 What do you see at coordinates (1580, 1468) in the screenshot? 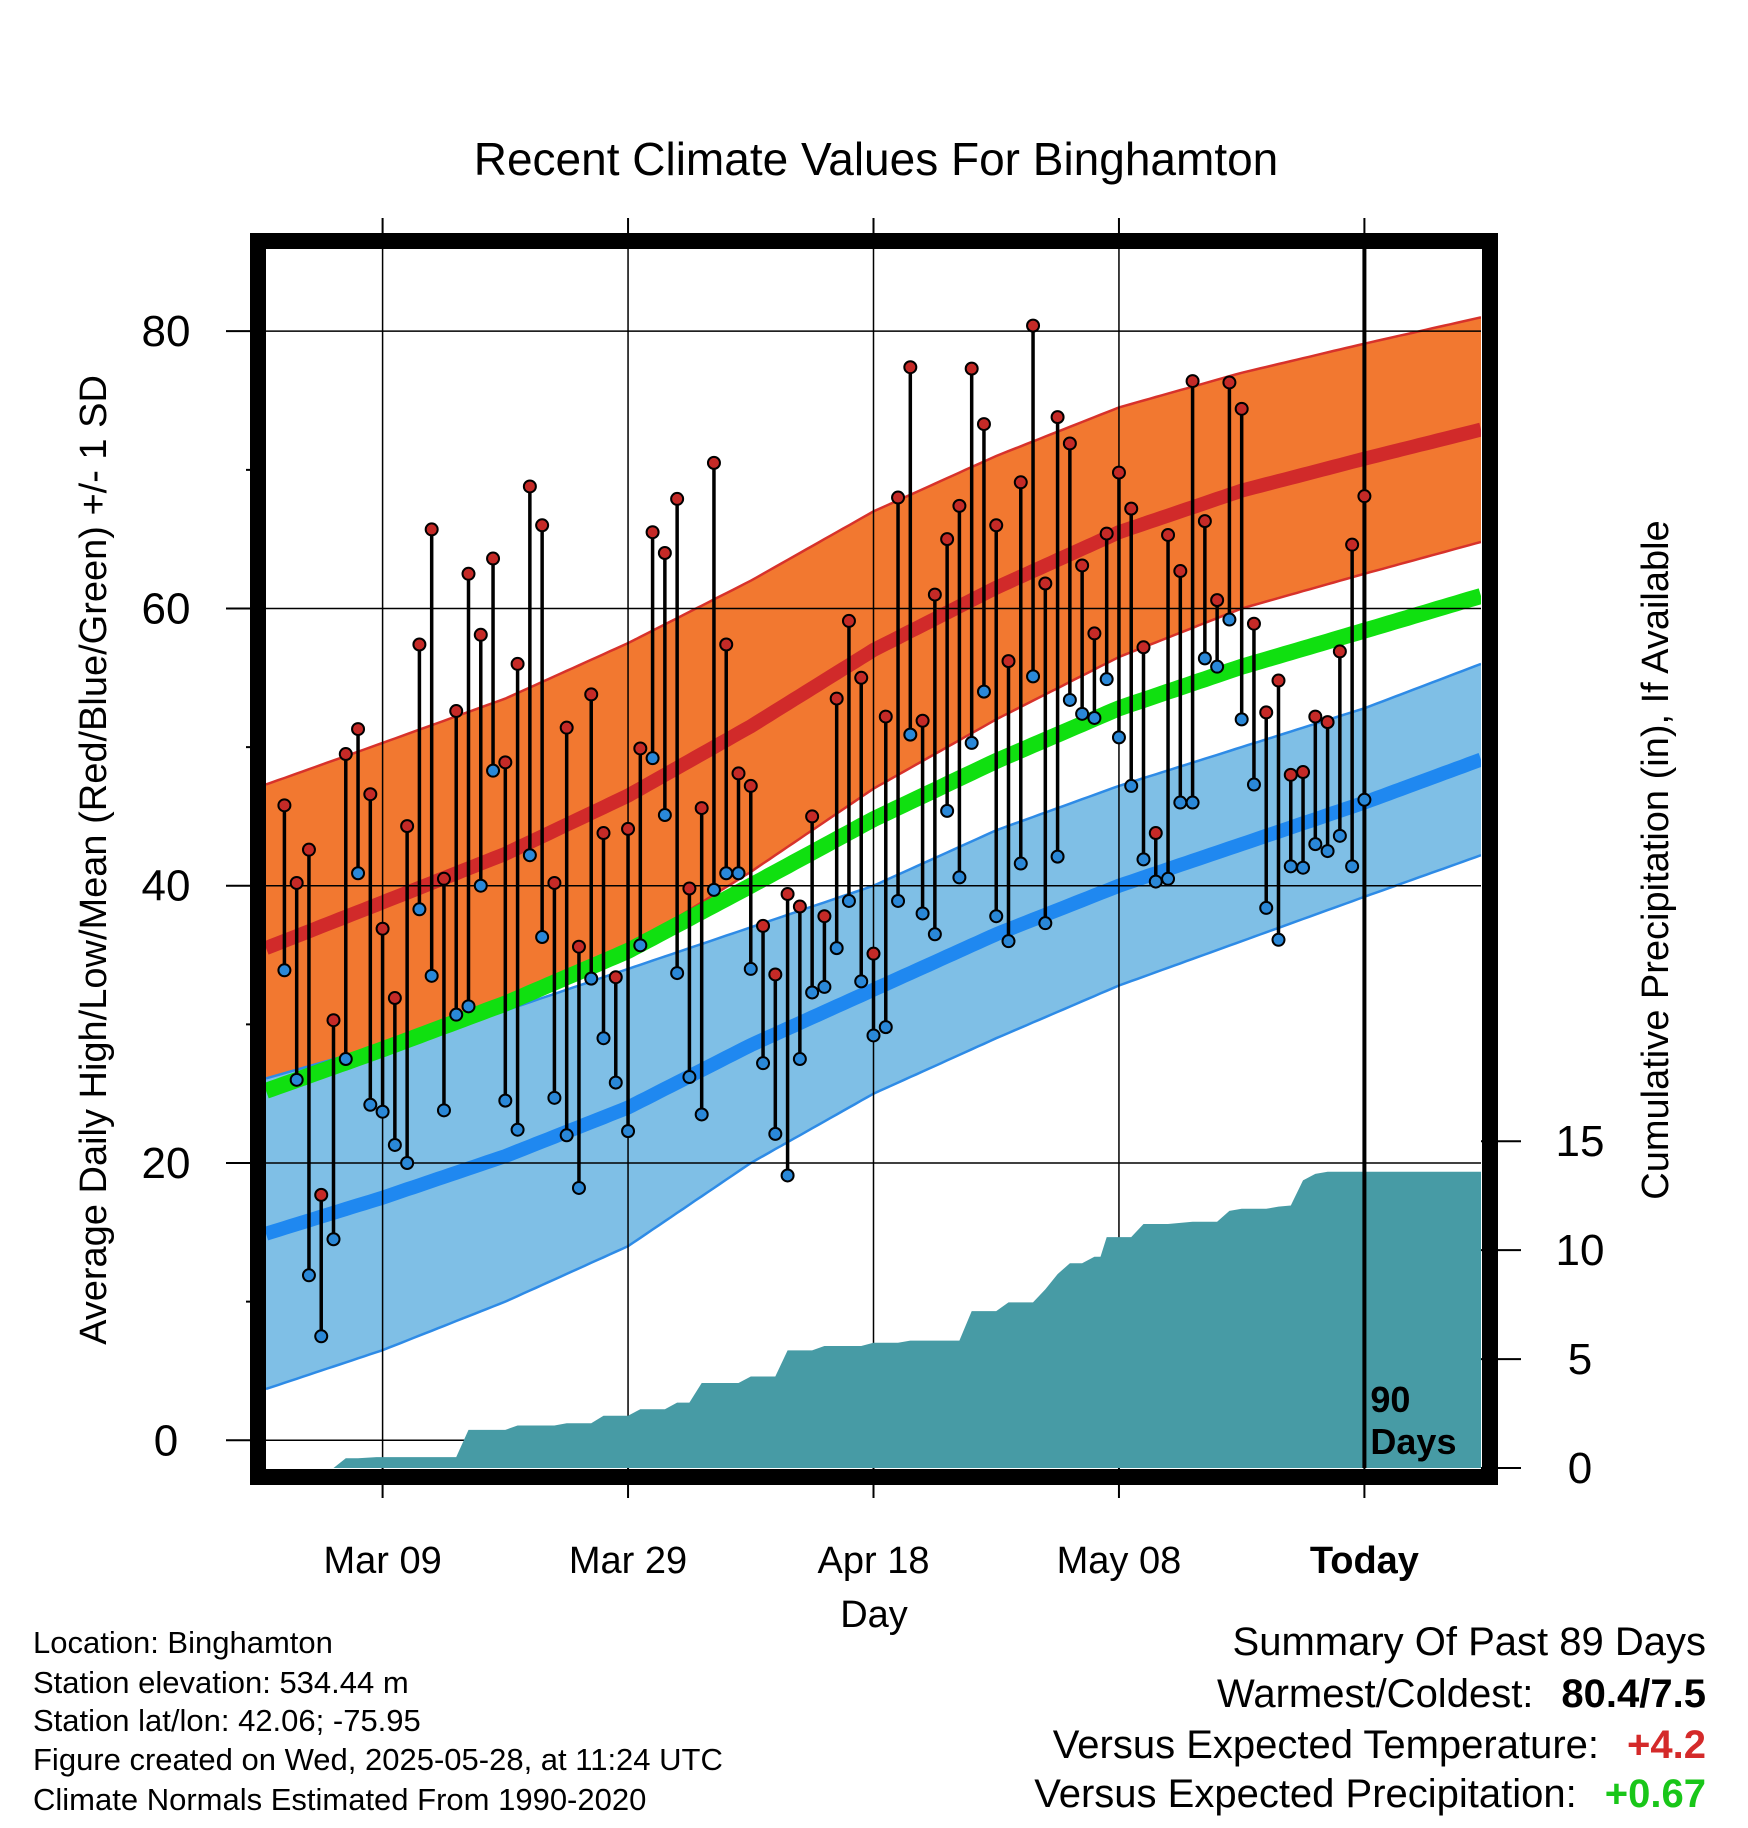
I see `right-tick-label: 0` at bounding box center [1580, 1468].